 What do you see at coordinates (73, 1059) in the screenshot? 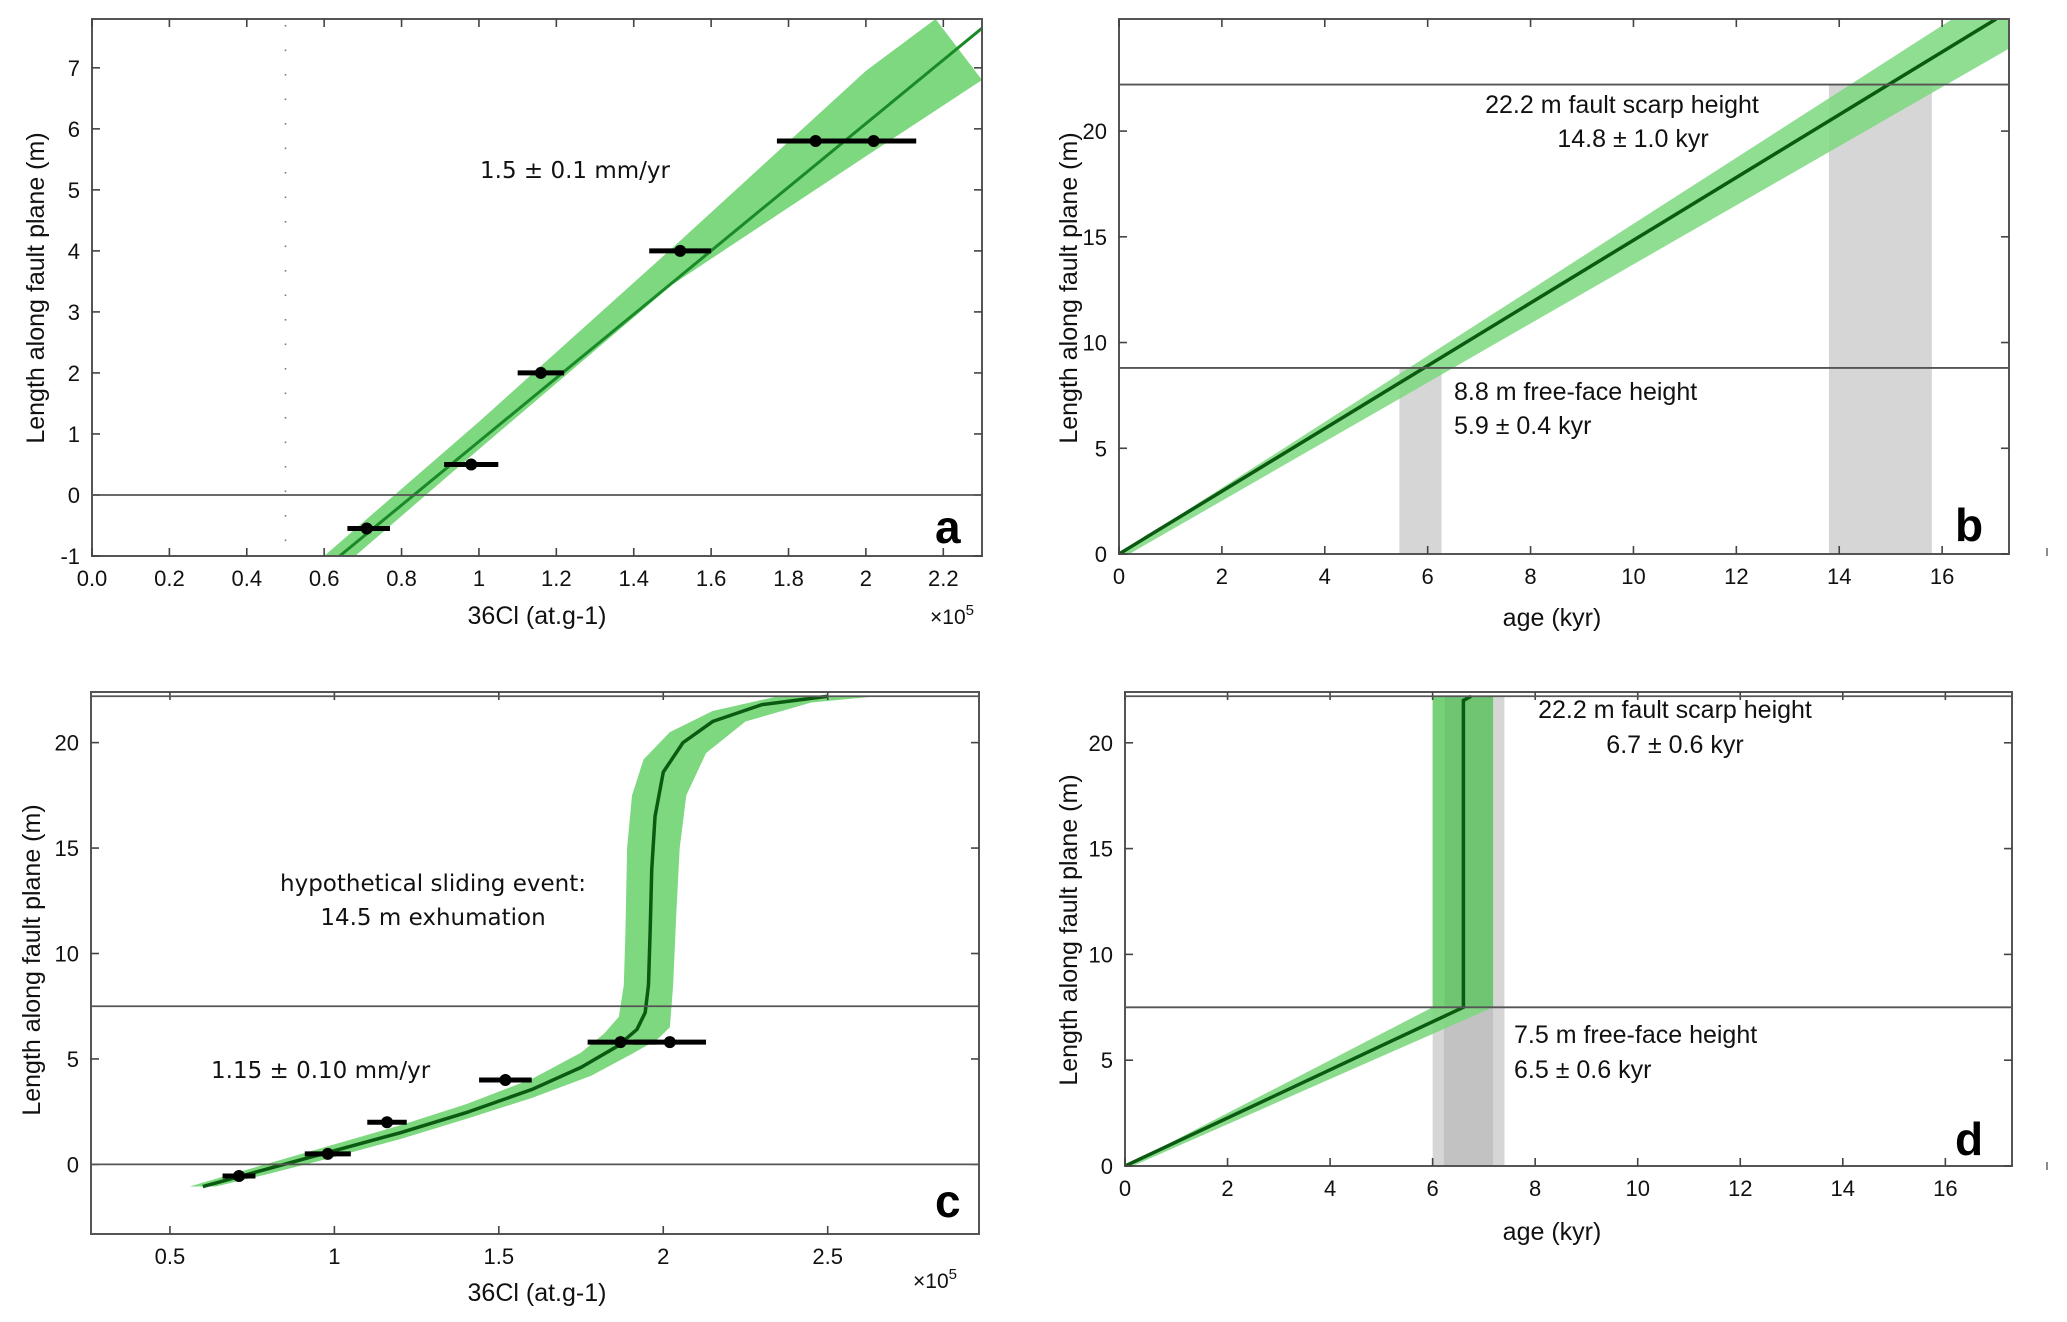
I see `y-tick-label: 5` at bounding box center [73, 1059].